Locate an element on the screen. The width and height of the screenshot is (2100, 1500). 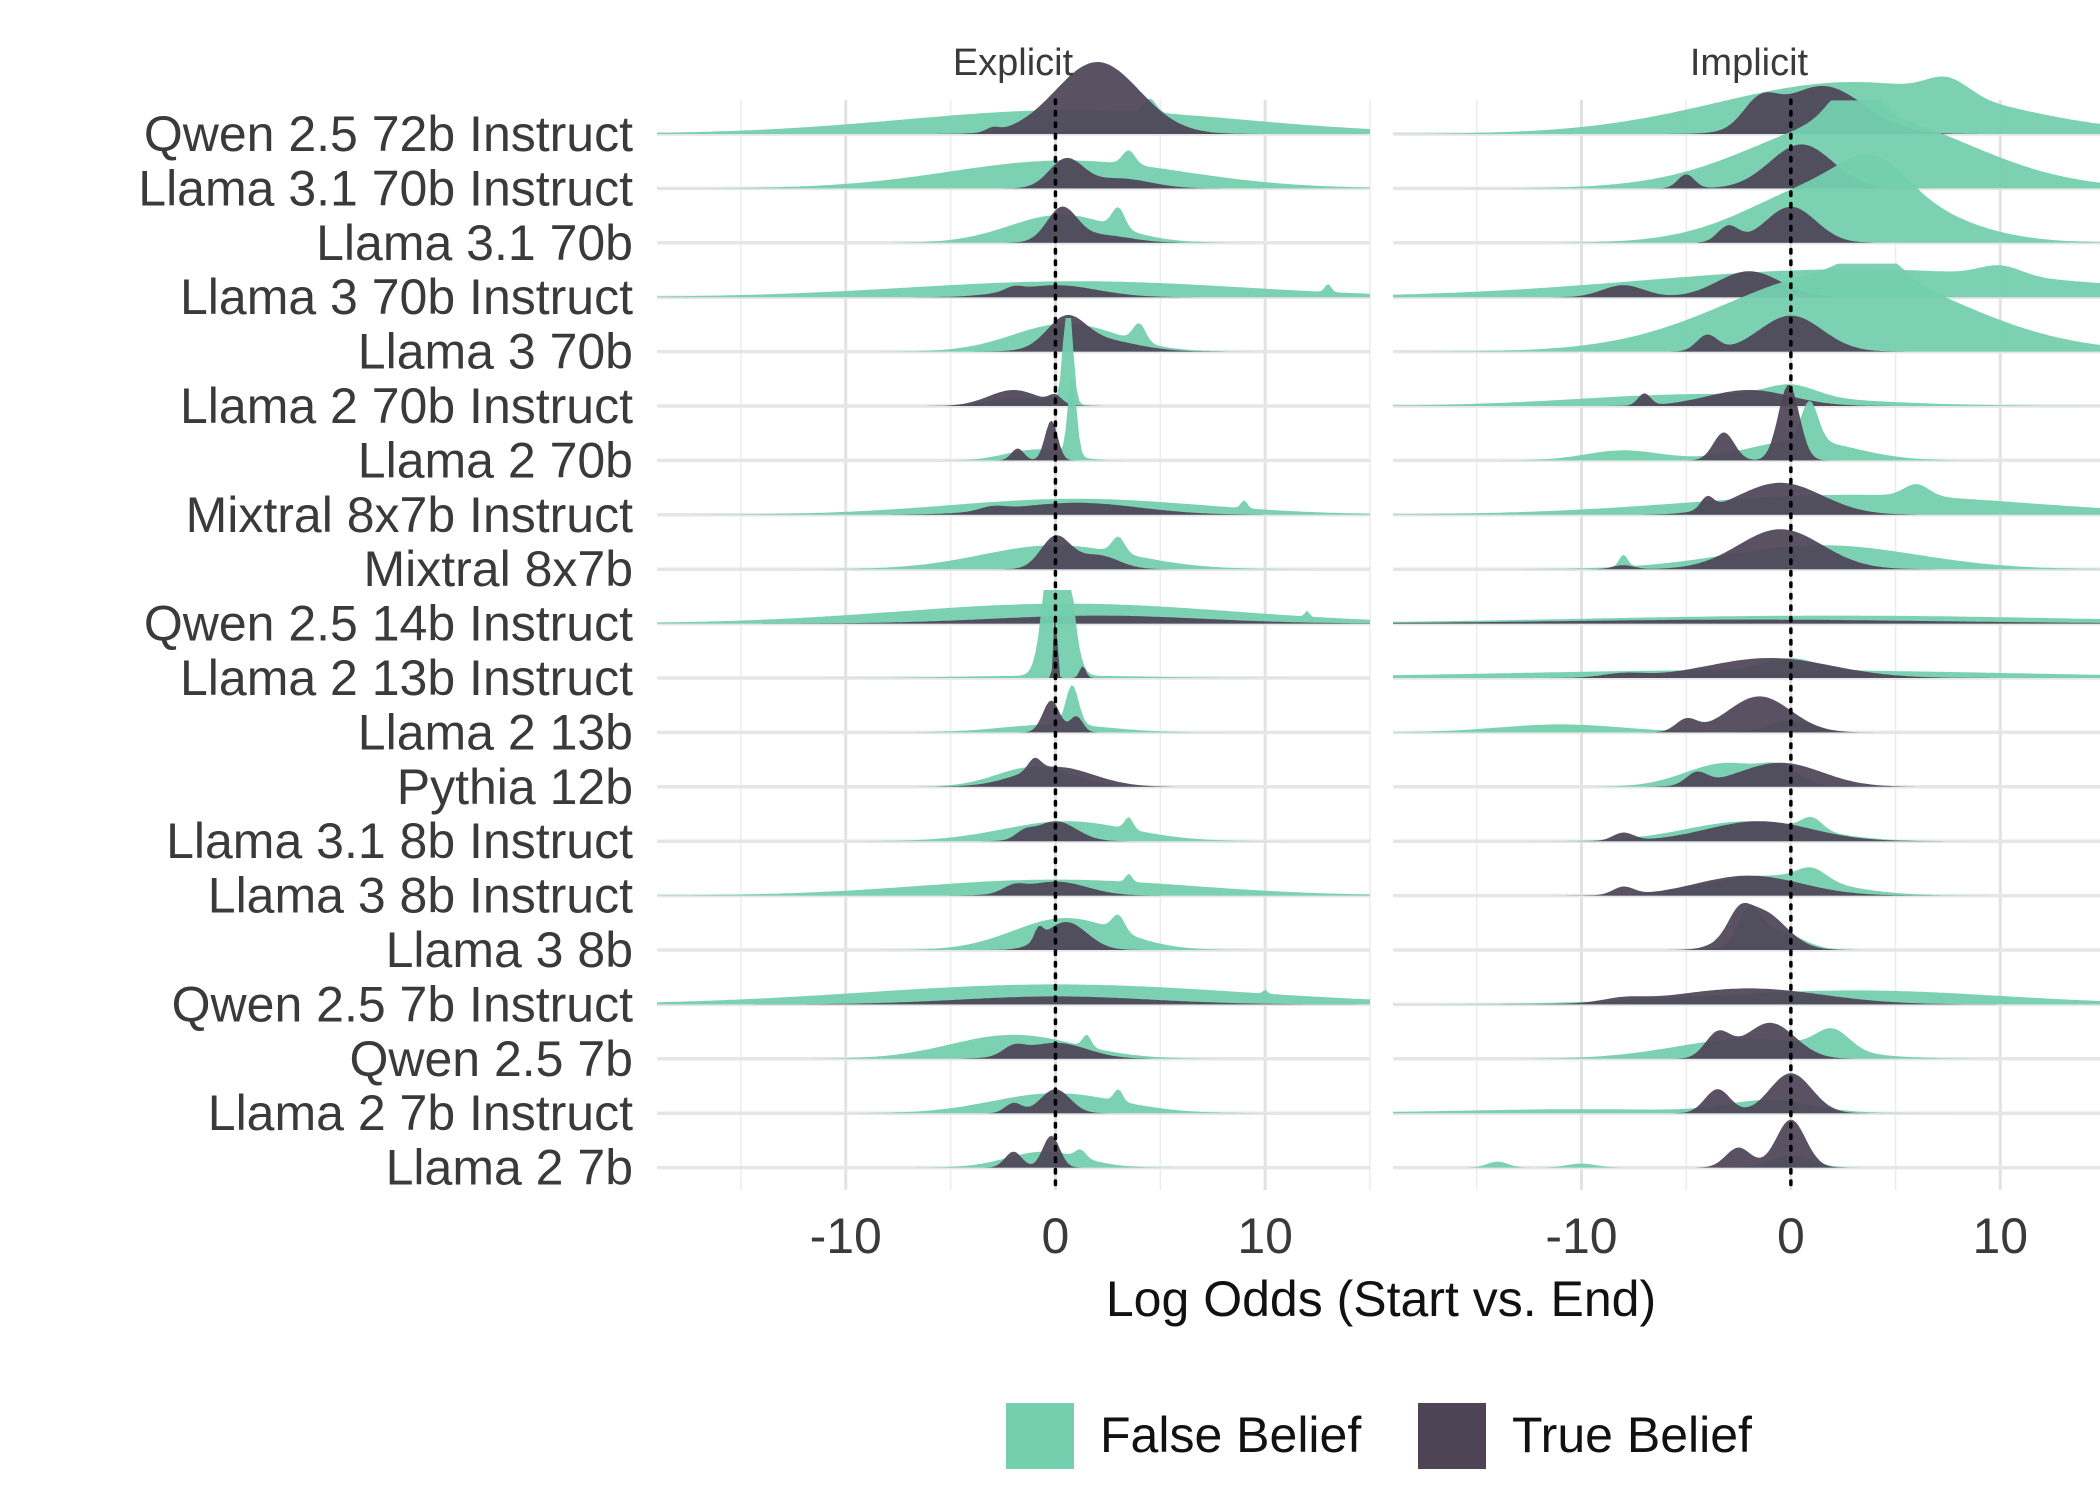
density-true-belief-explicit-qwen-2-5-7b-instruct is located at coordinates (1013, 1000).